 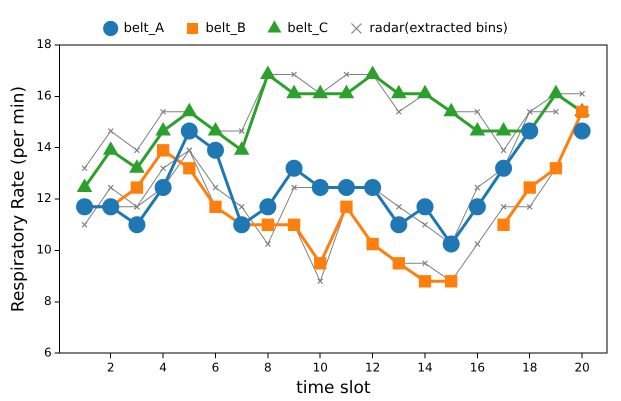 I want to click on y-tick-label: 10, so click(x=44, y=249).